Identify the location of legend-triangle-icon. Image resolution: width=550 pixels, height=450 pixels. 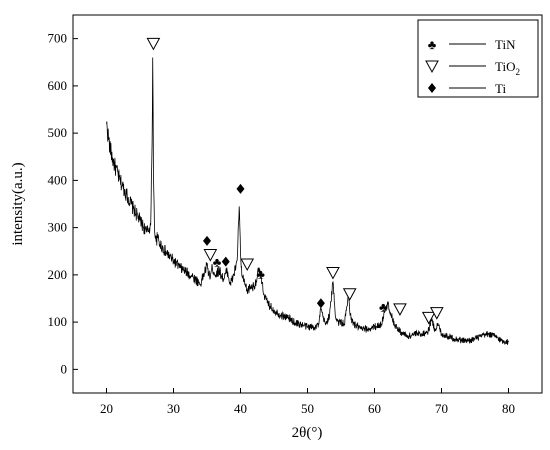
(432, 67).